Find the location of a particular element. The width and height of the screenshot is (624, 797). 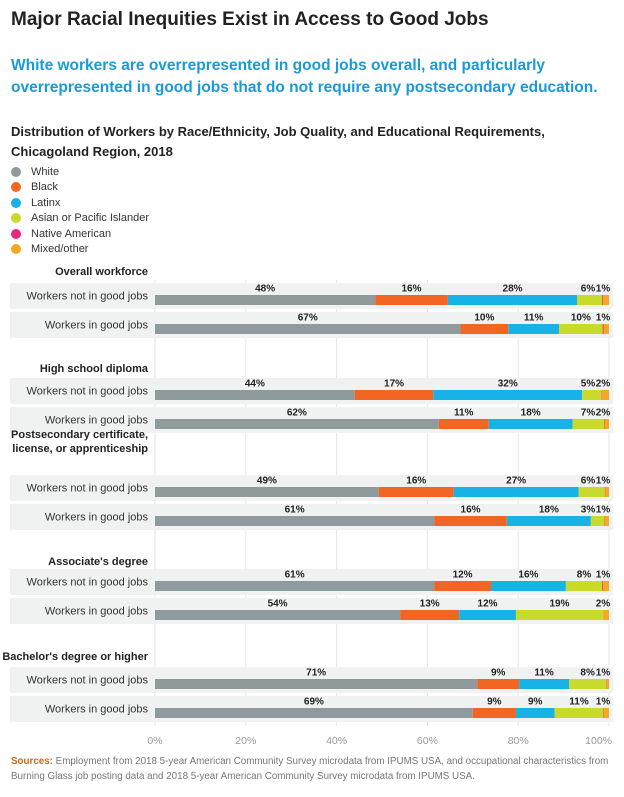

legend-label: Latinx is located at coordinates (46, 202).